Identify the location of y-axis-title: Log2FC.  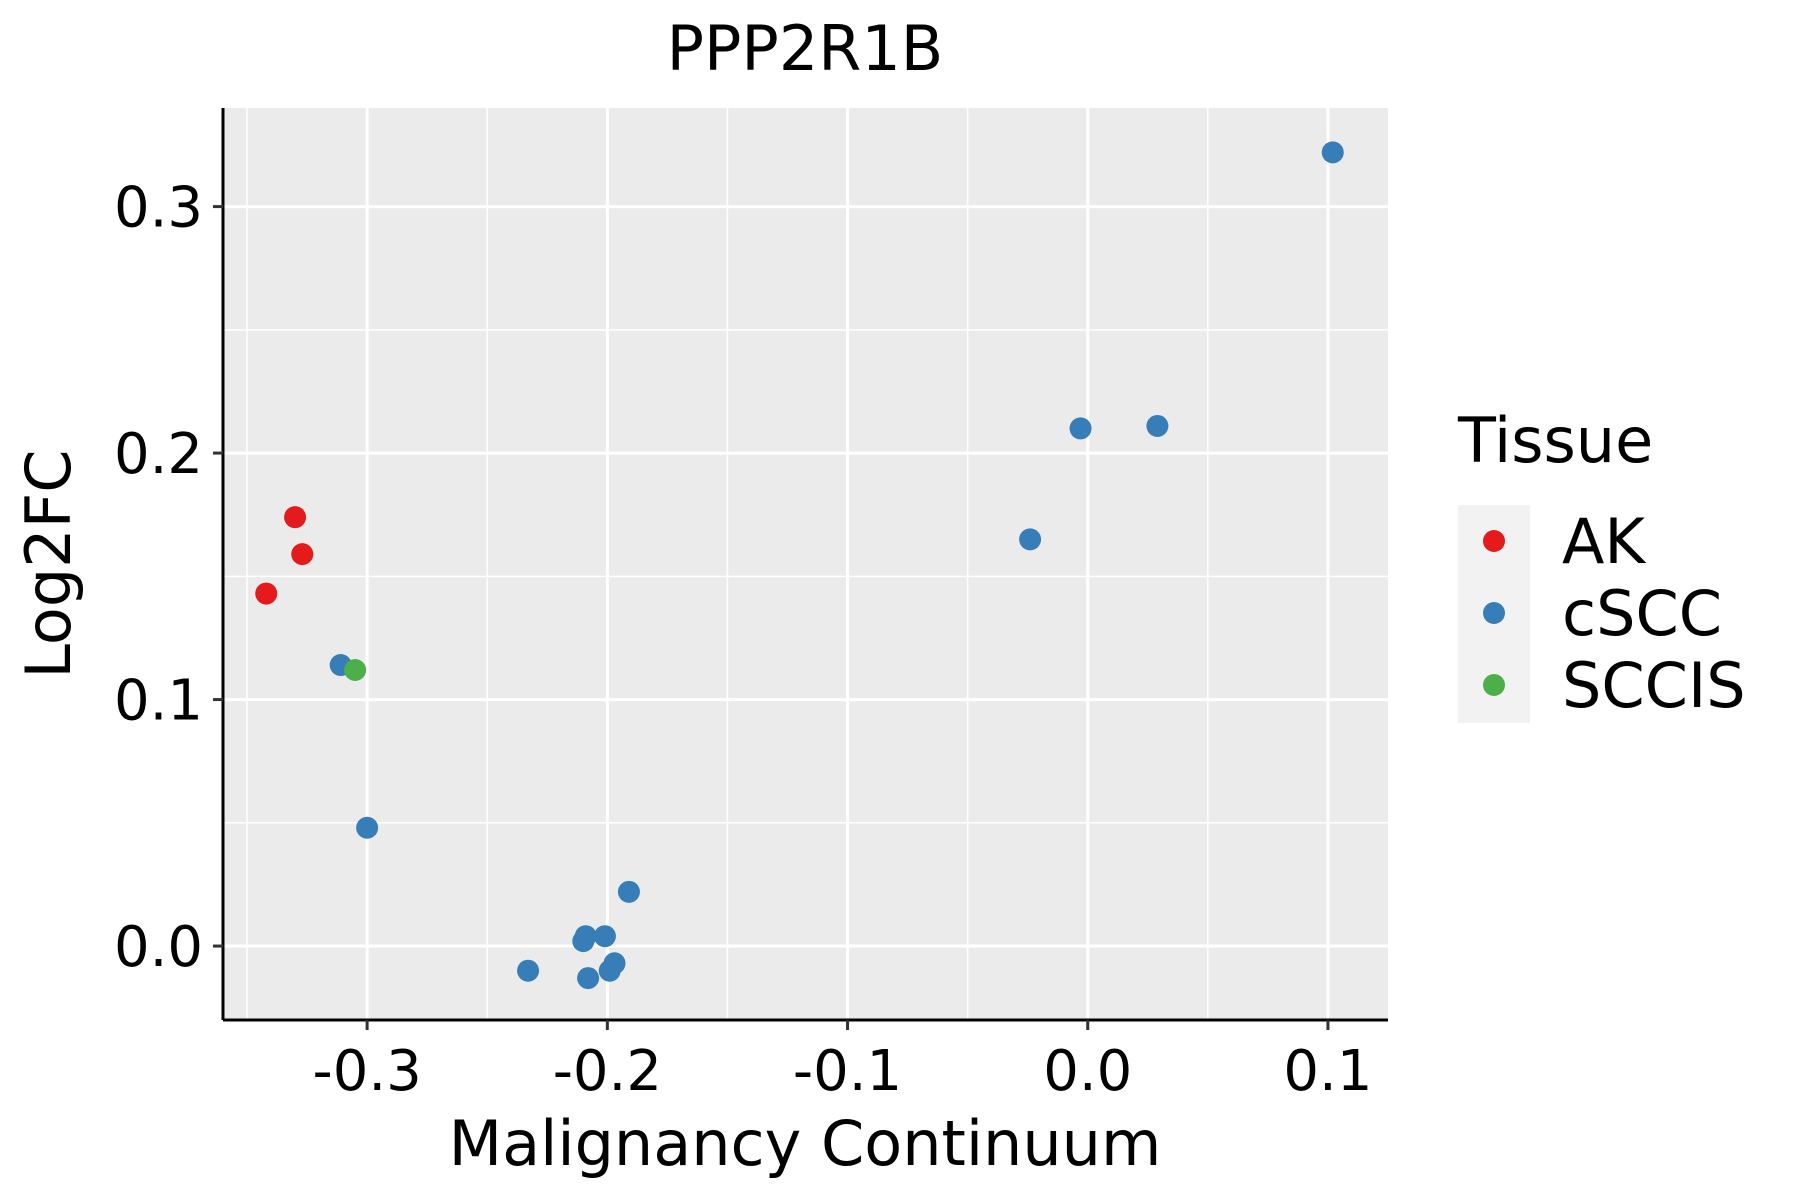
(48, 563).